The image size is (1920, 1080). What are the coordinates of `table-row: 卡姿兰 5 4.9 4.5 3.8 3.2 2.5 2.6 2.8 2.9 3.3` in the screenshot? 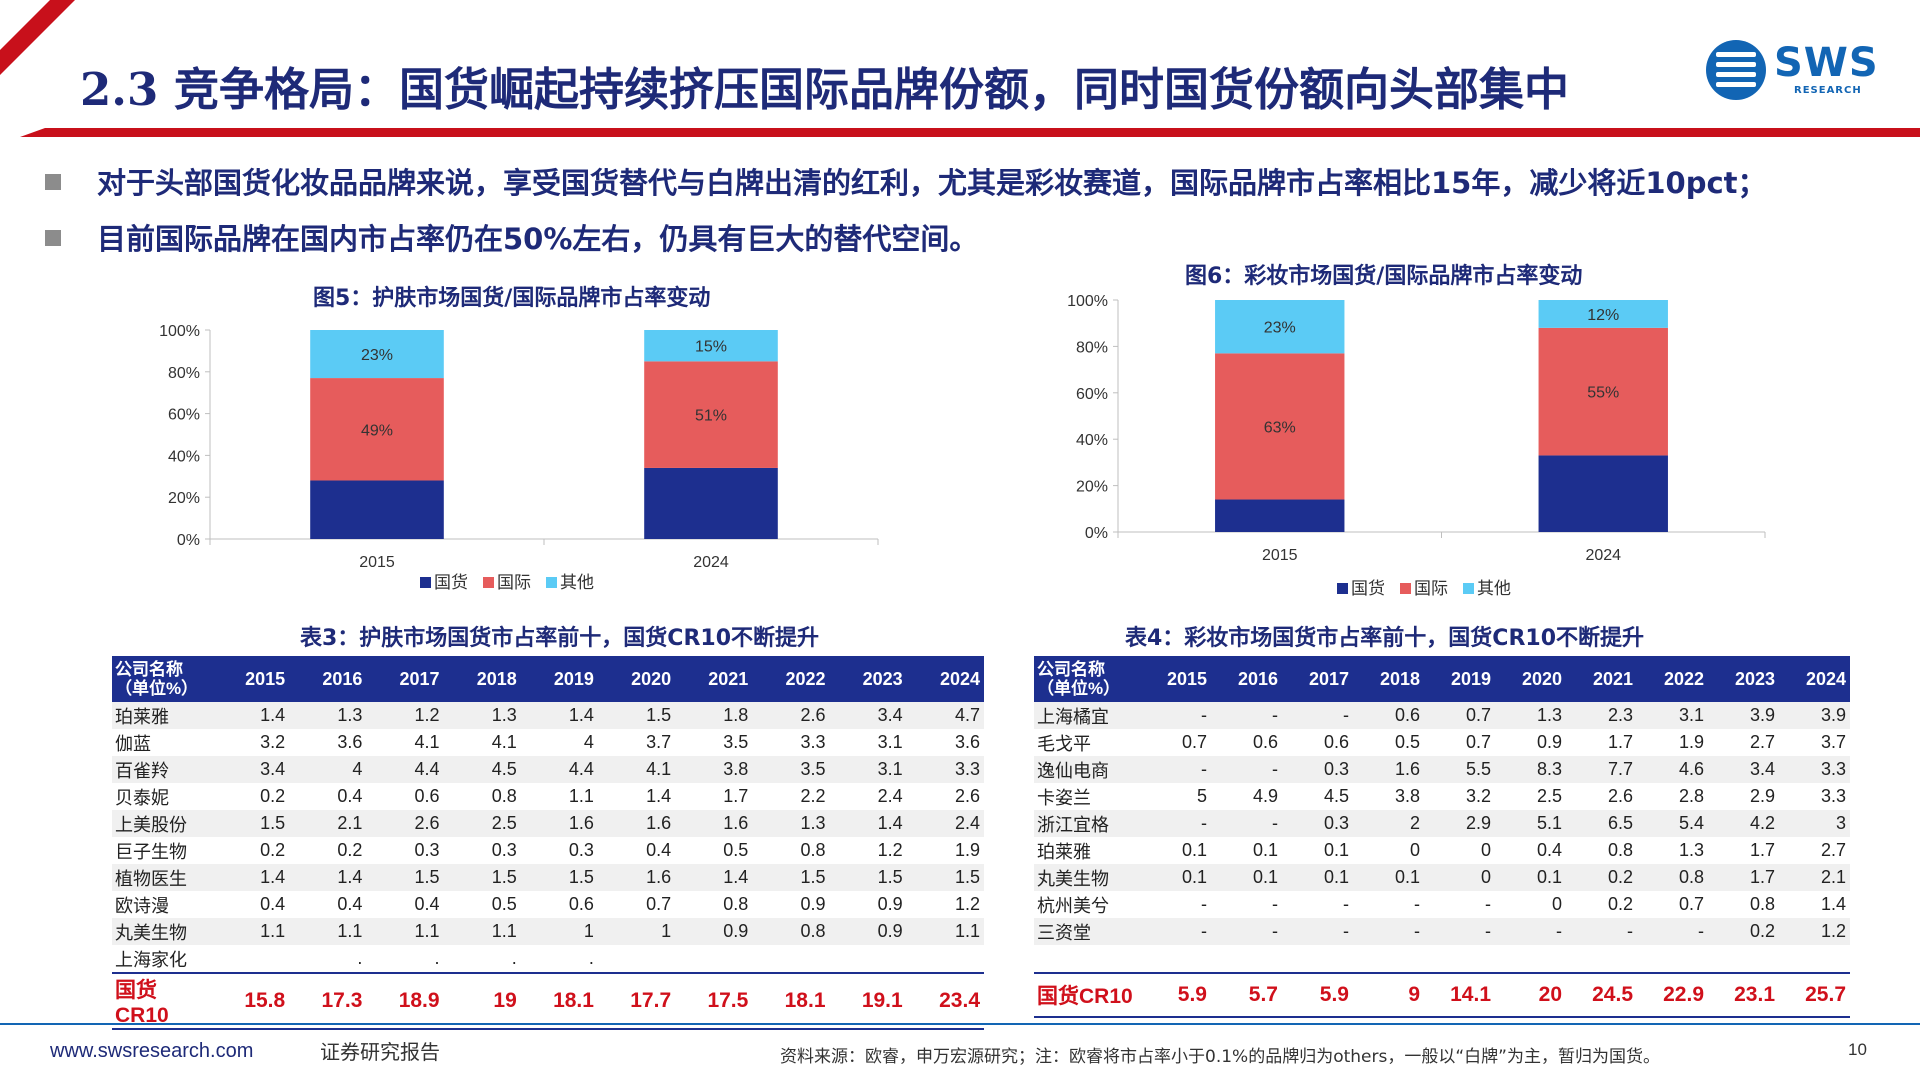 It's located at (1442, 796).